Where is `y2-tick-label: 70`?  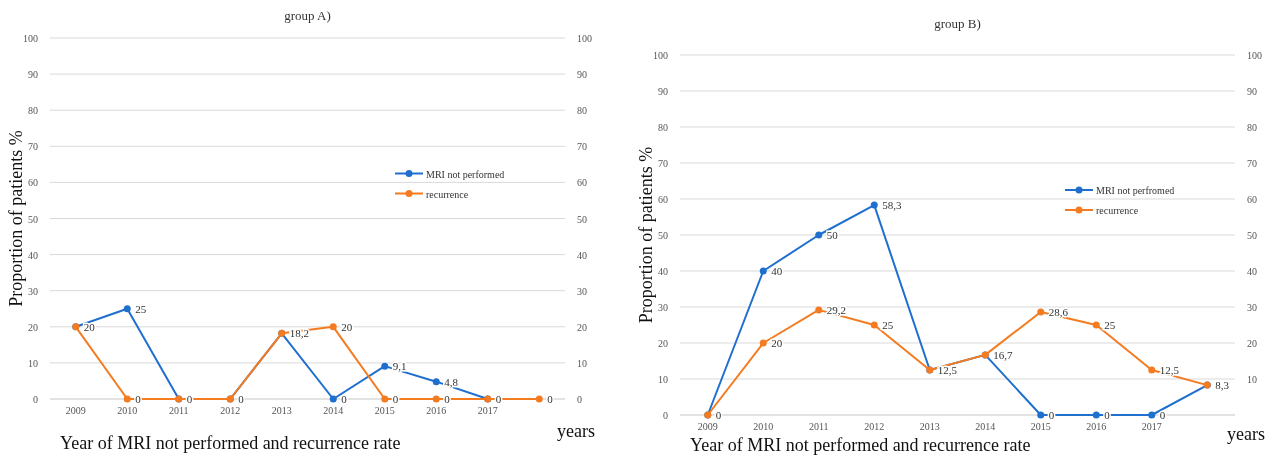
y2-tick-label: 70 is located at coordinates (582, 147).